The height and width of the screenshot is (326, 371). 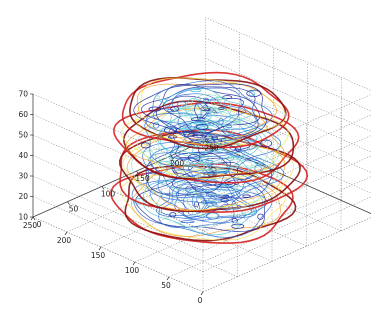 I want to click on y-tick-label: 150, so click(x=98, y=255).